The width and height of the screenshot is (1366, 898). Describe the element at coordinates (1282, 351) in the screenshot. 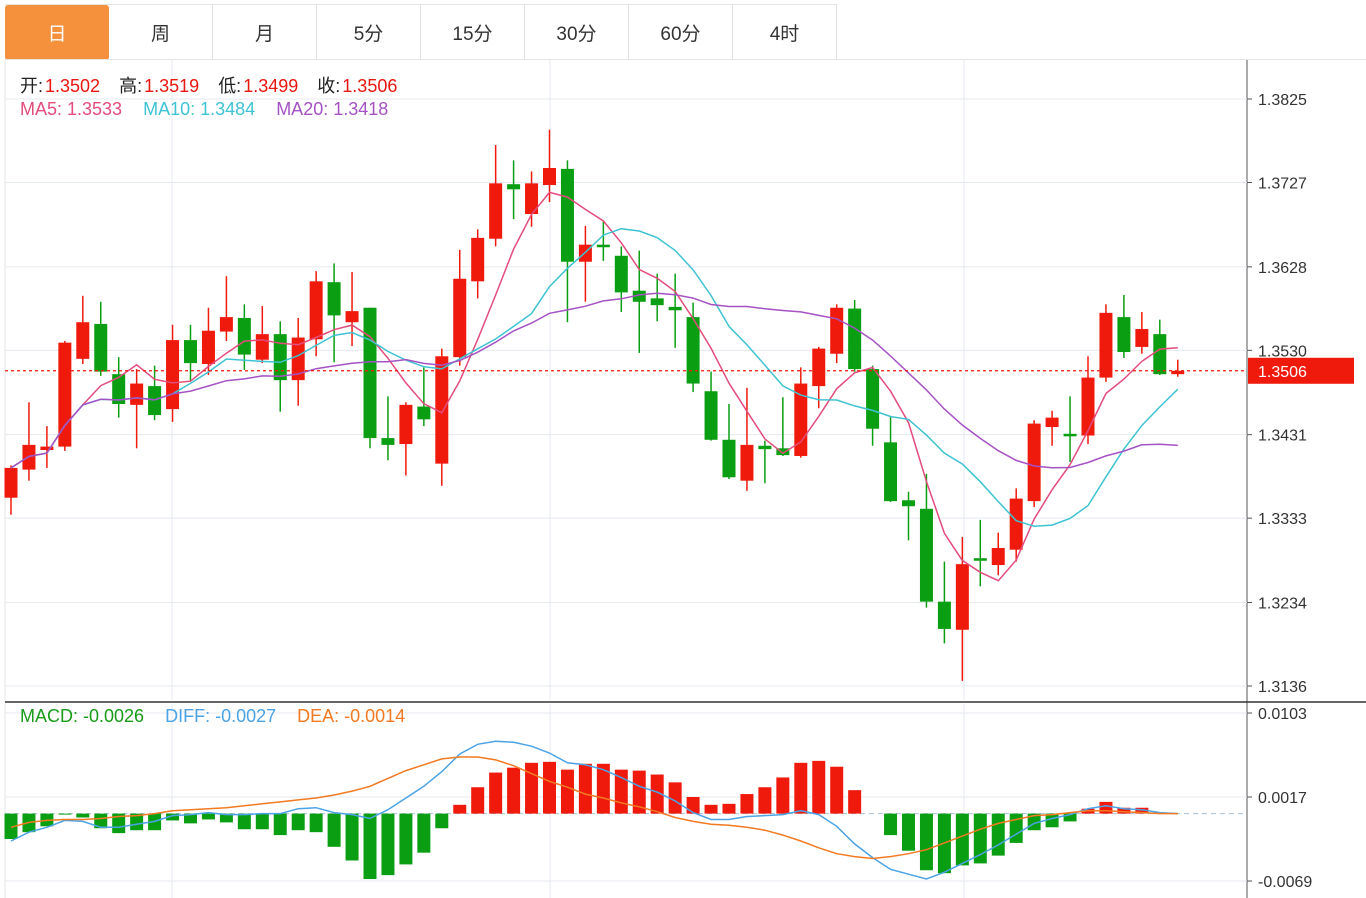

I see `y-tick-label: 1.3530` at that location.